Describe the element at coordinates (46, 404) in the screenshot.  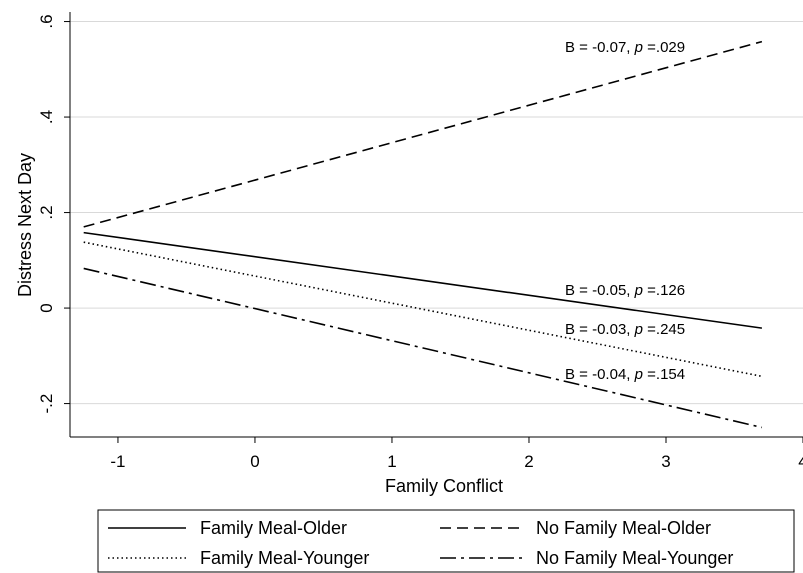
I see `y-tick-label: -.2` at that location.